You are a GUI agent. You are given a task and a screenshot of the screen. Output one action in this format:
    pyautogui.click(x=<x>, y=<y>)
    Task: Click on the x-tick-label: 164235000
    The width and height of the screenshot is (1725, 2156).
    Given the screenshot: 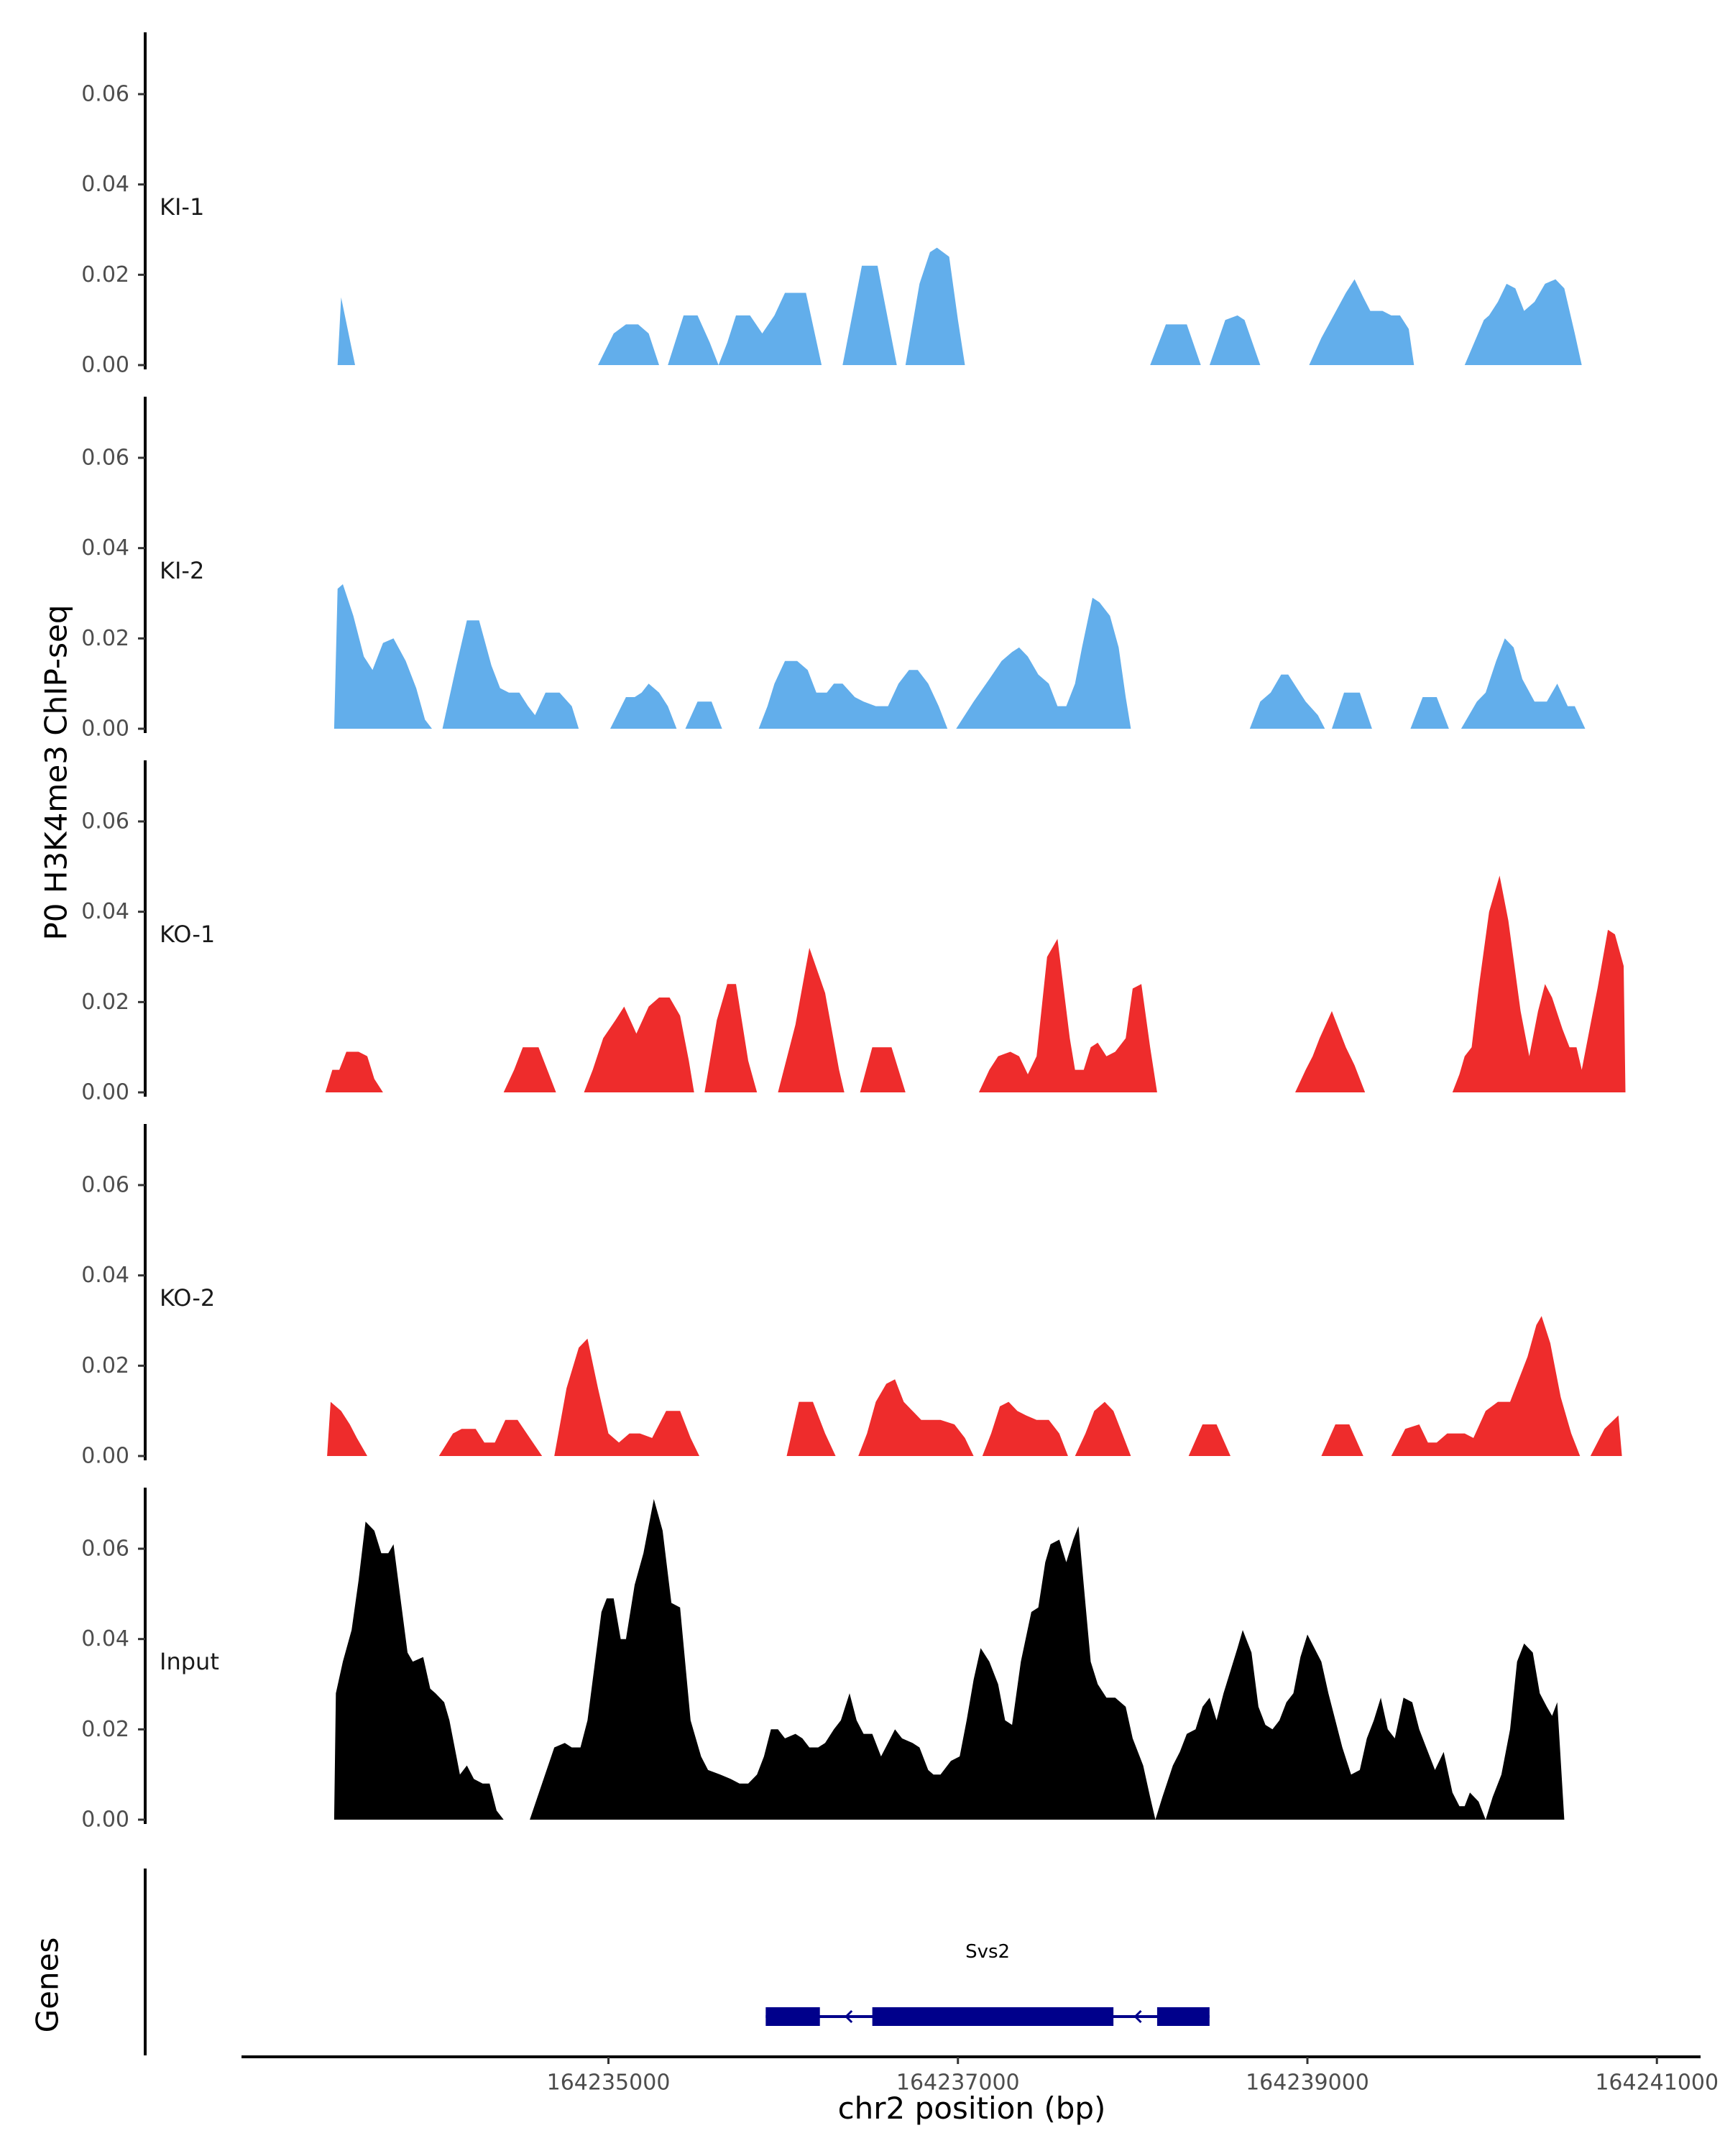 What is the action you would take?
    pyautogui.click(x=609, y=2083)
    